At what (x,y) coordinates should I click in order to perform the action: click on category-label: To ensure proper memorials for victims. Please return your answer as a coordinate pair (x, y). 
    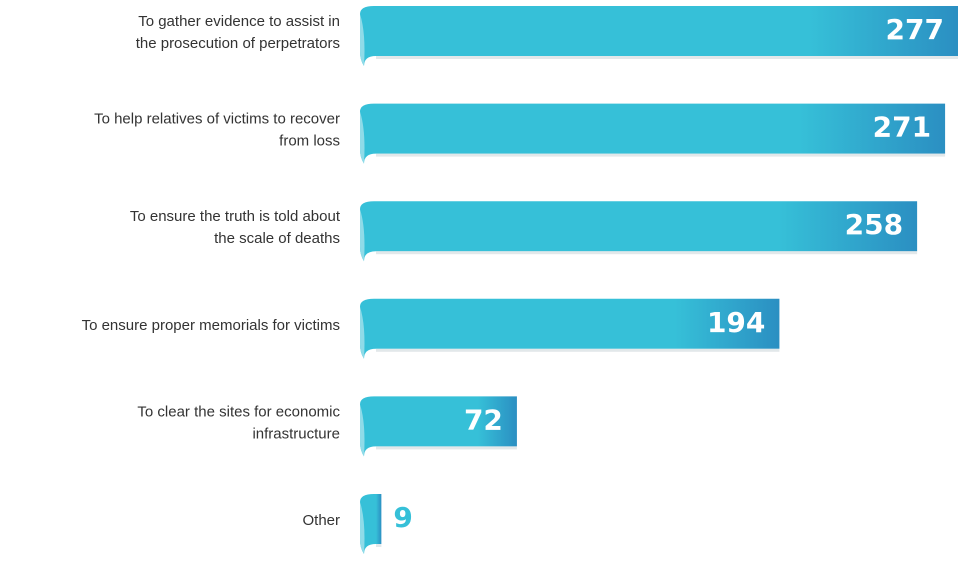
    Looking at the image, I should click on (211, 325).